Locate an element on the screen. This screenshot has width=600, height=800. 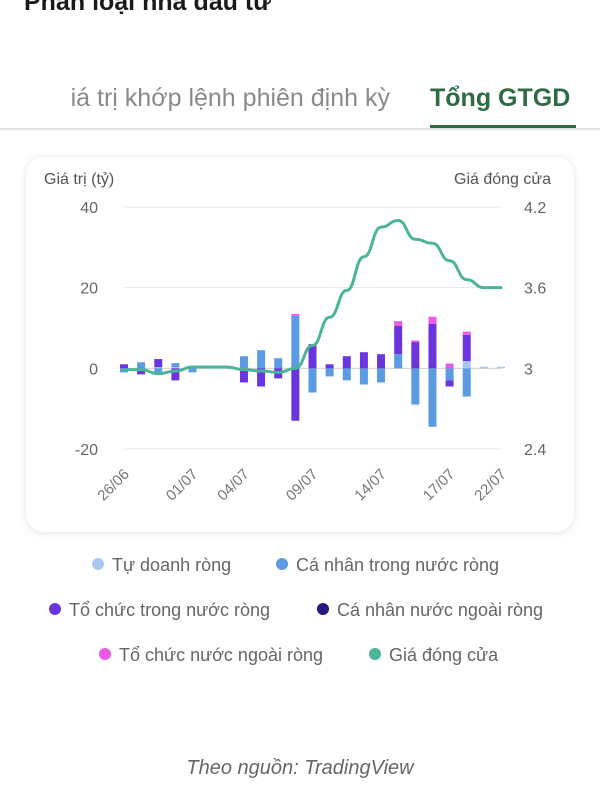
x-tick-label: 09/07 is located at coordinates (302, 485).